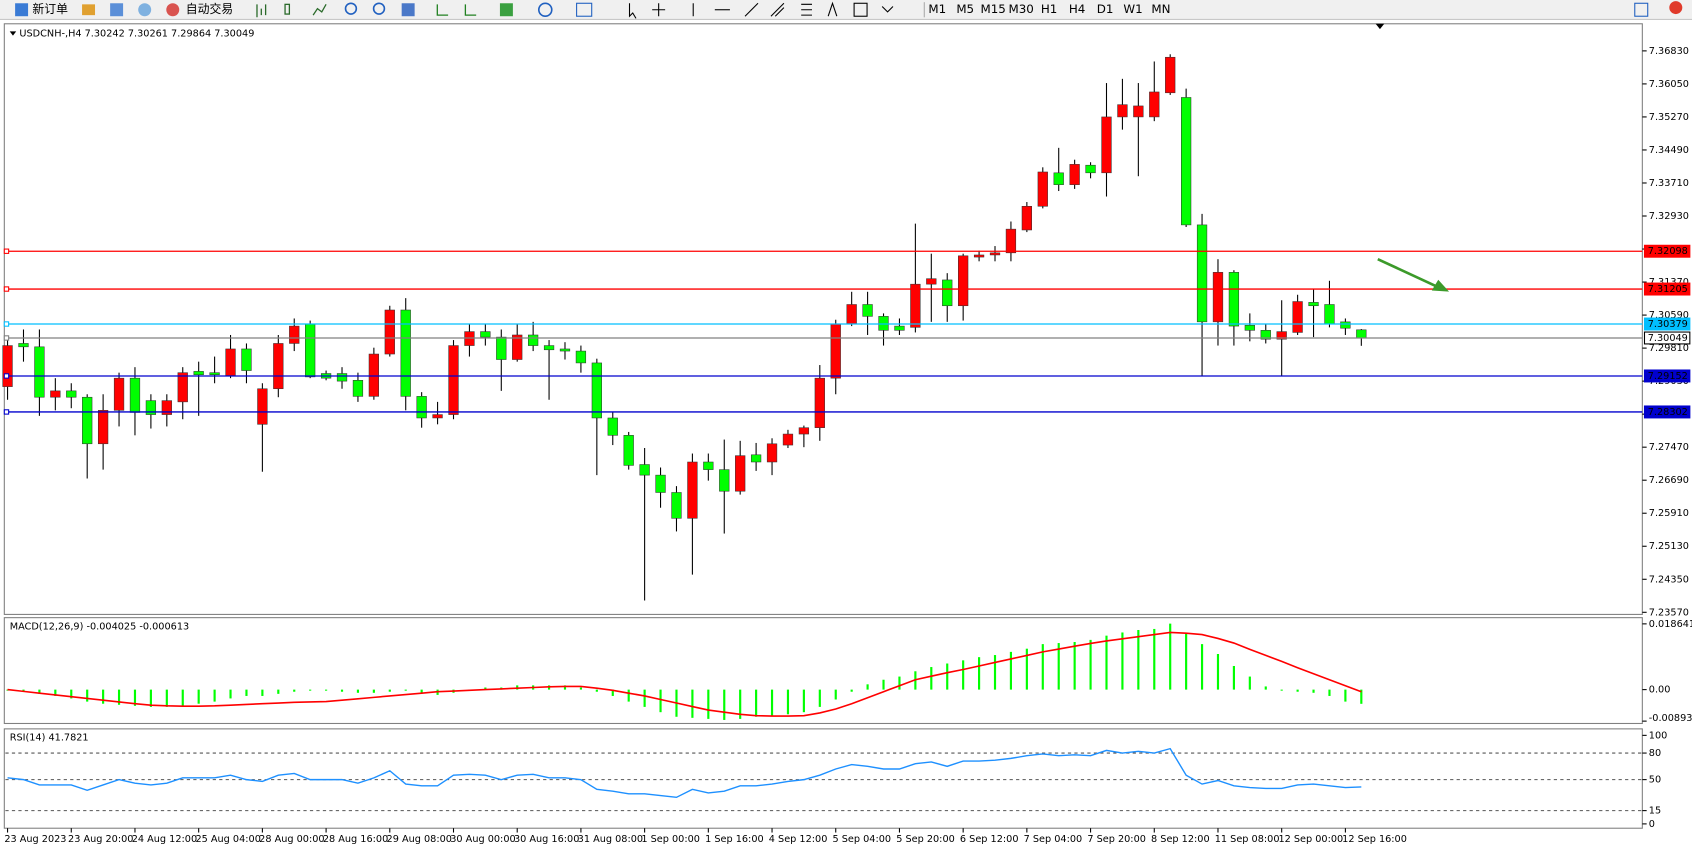 The height and width of the screenshot is (852, 1692). I want to click on level-label: 7.28302, so click(1668, 412).